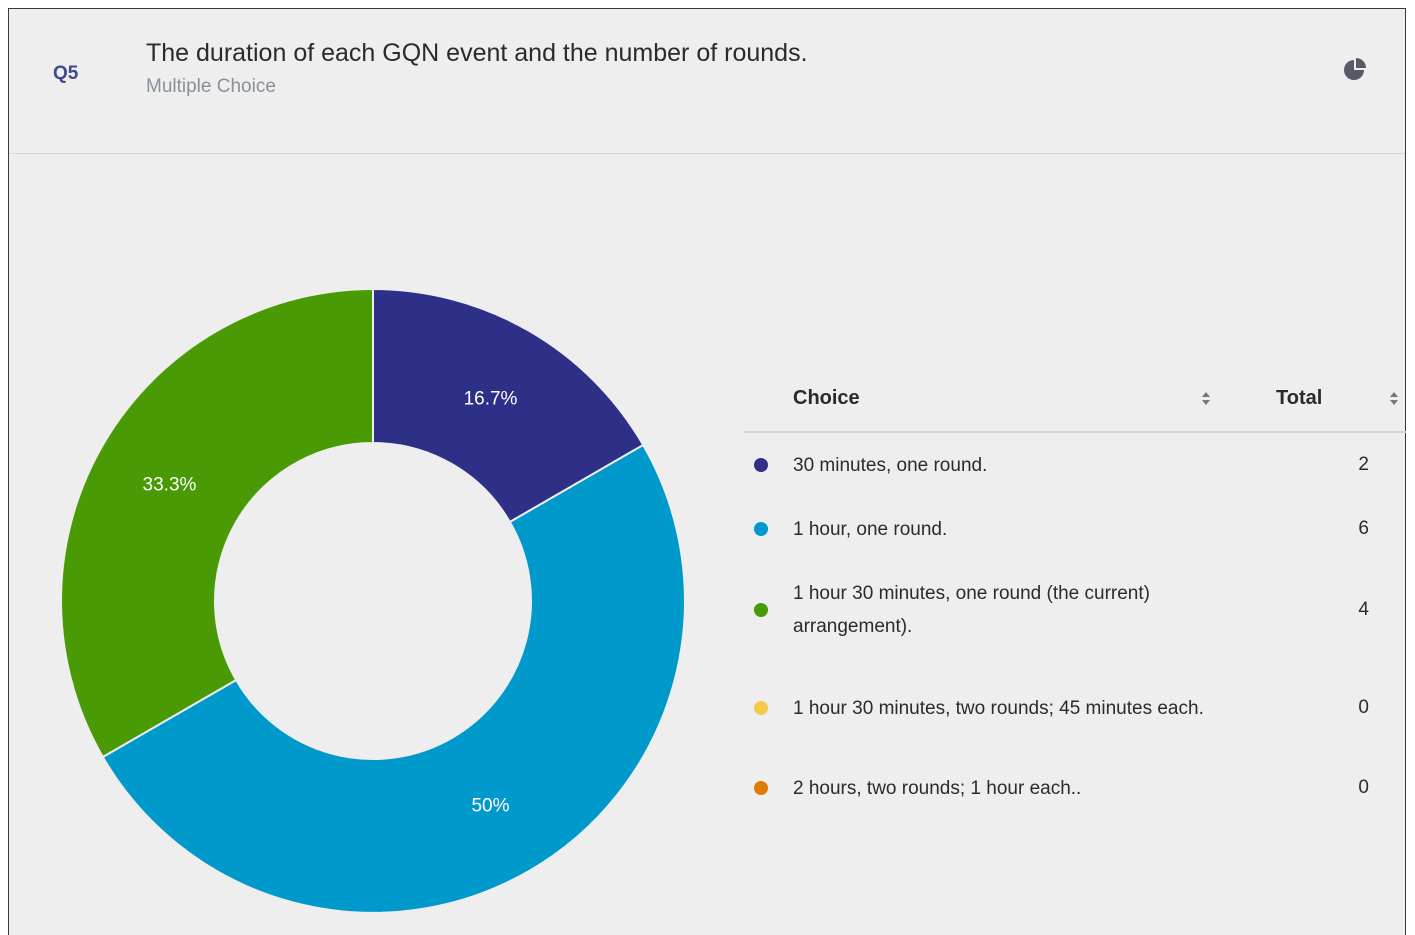 The width and height of the screenshot is (1415, 935). Describe the element at coordinates (890, 465) in the screenshot. I see `choice-label: 30 minutes, one round.` at that location.